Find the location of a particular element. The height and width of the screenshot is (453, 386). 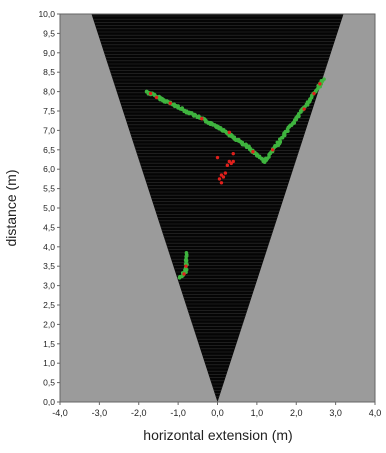

y-tick-label: 4,0 is located at coordinates (49, 247).